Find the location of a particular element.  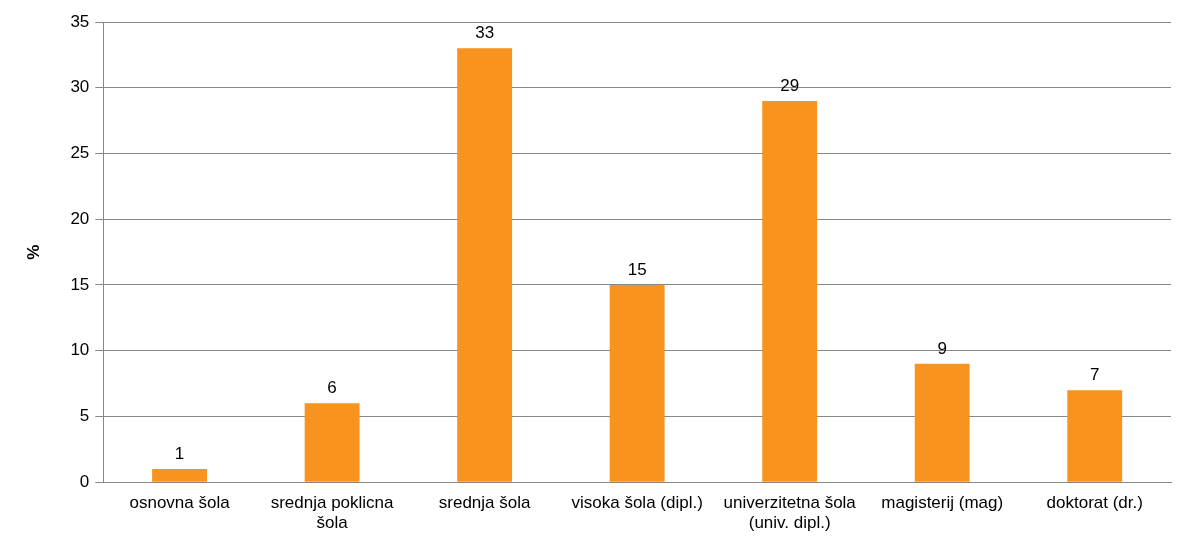

y-tick-label: 15 is located at coordinates (80, 284).